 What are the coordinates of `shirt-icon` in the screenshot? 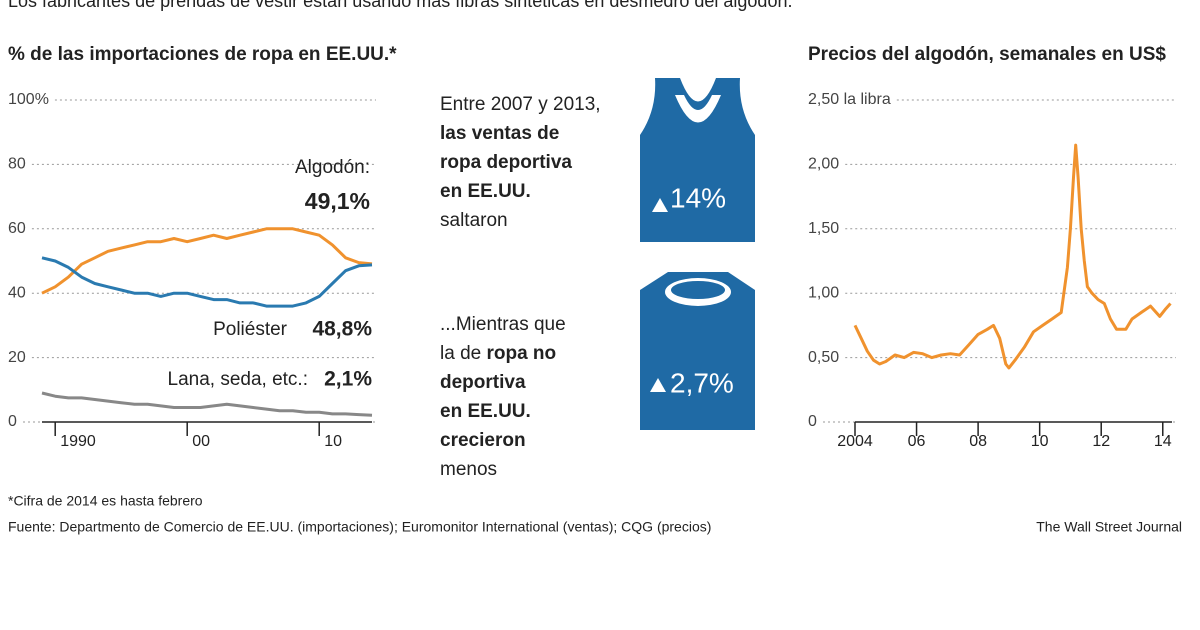 It's located at (697, 351).